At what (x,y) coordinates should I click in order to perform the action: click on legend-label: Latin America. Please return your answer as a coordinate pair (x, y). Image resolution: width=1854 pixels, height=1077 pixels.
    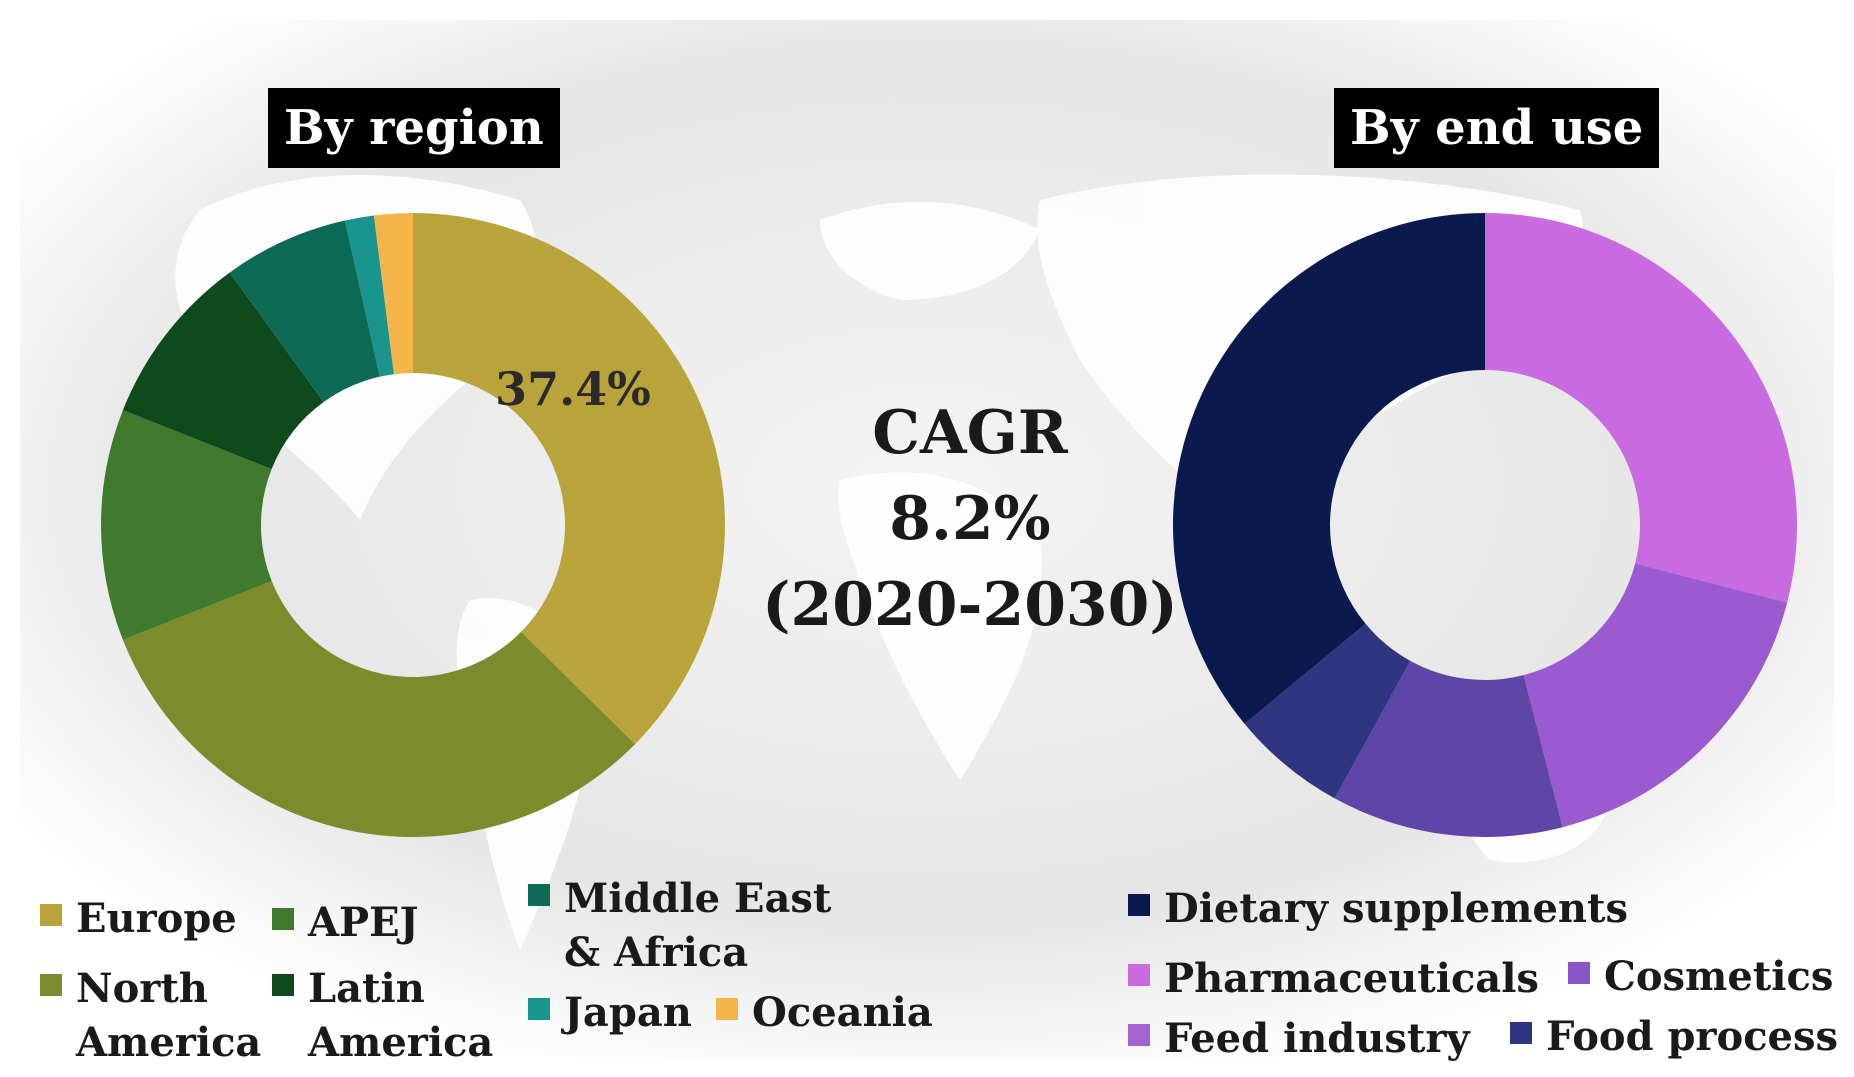
    Looking at the image, I should click on (401, 1015).